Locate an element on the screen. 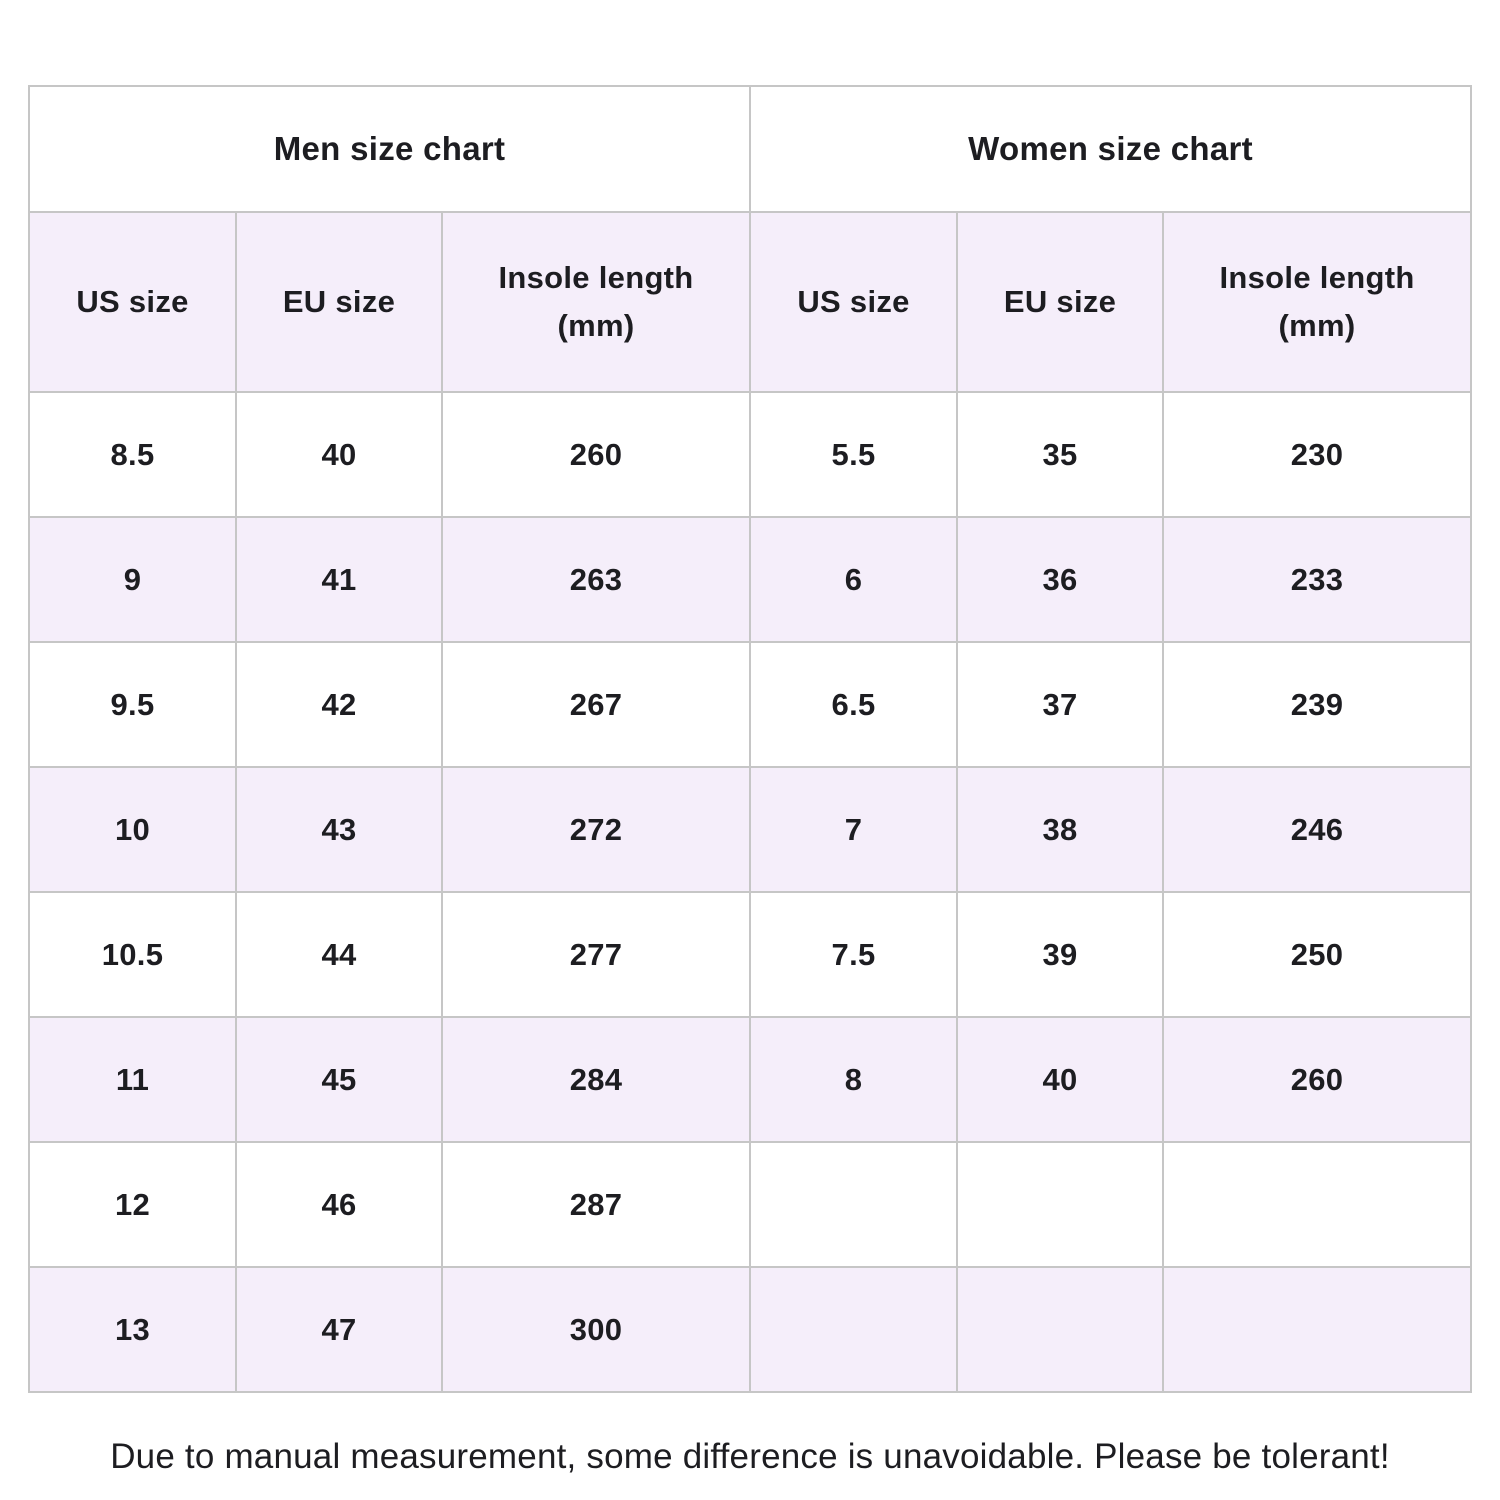 The image size is (1500, 1500). men-insole-unit-label: (mm) is located at coordinates (596, 325).